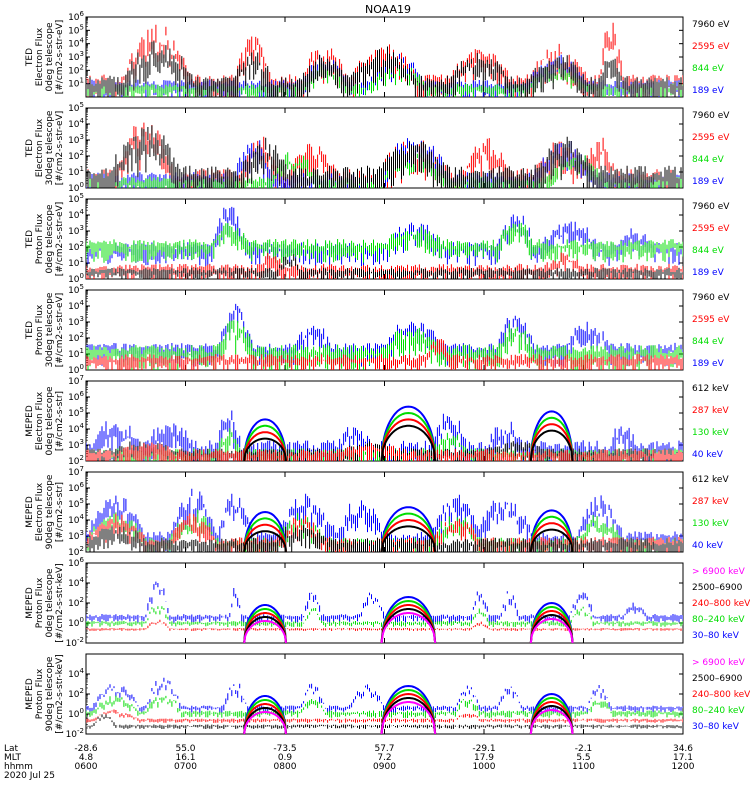  What do you see at coordinates (483, 749) in the screenshot?
I see `footer-lat-value: -29.1` at bounding box center [483, 749].